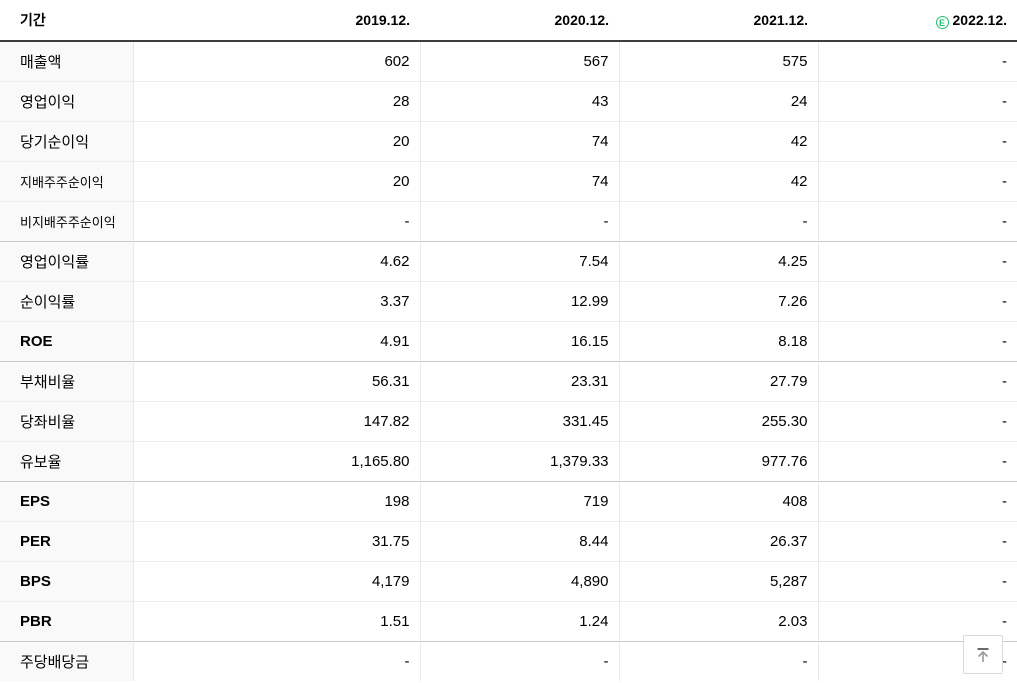  I want to click on cell-2021: 575, so click(718, 61).